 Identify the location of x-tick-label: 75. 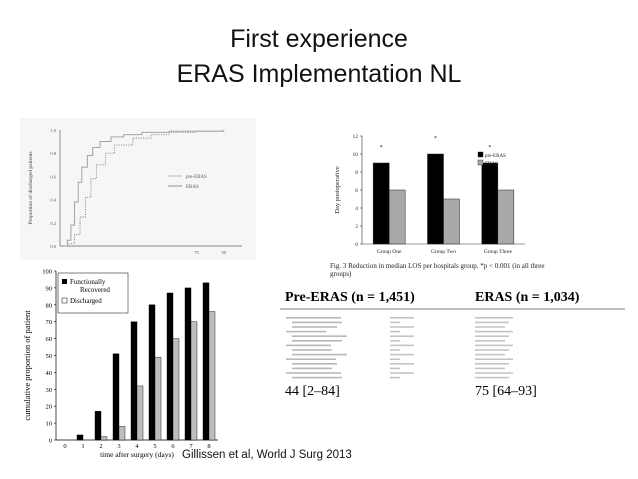
(196, 252).